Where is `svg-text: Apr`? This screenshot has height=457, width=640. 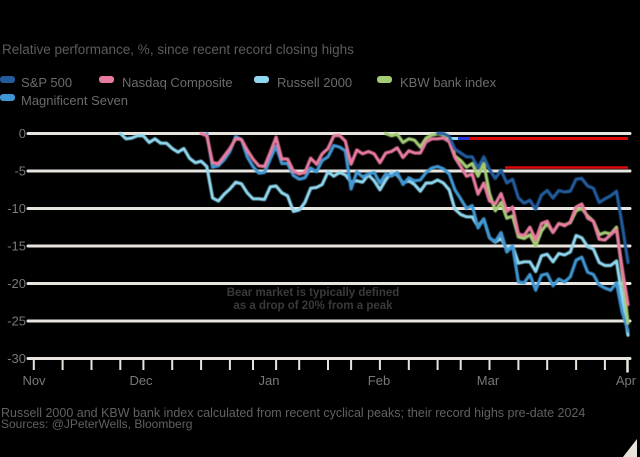
svg-text: Apr is located at coordinates (626, 380).